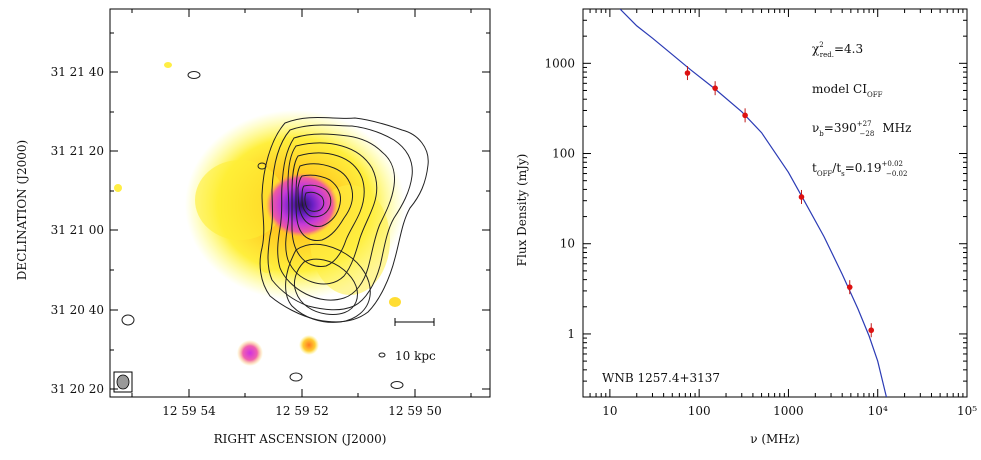 Image resolution: width=981 pixels, height=460 pixels. Describe the element at coordinates (414, 322) in the screenshot. I see `scale-bar` at that location.